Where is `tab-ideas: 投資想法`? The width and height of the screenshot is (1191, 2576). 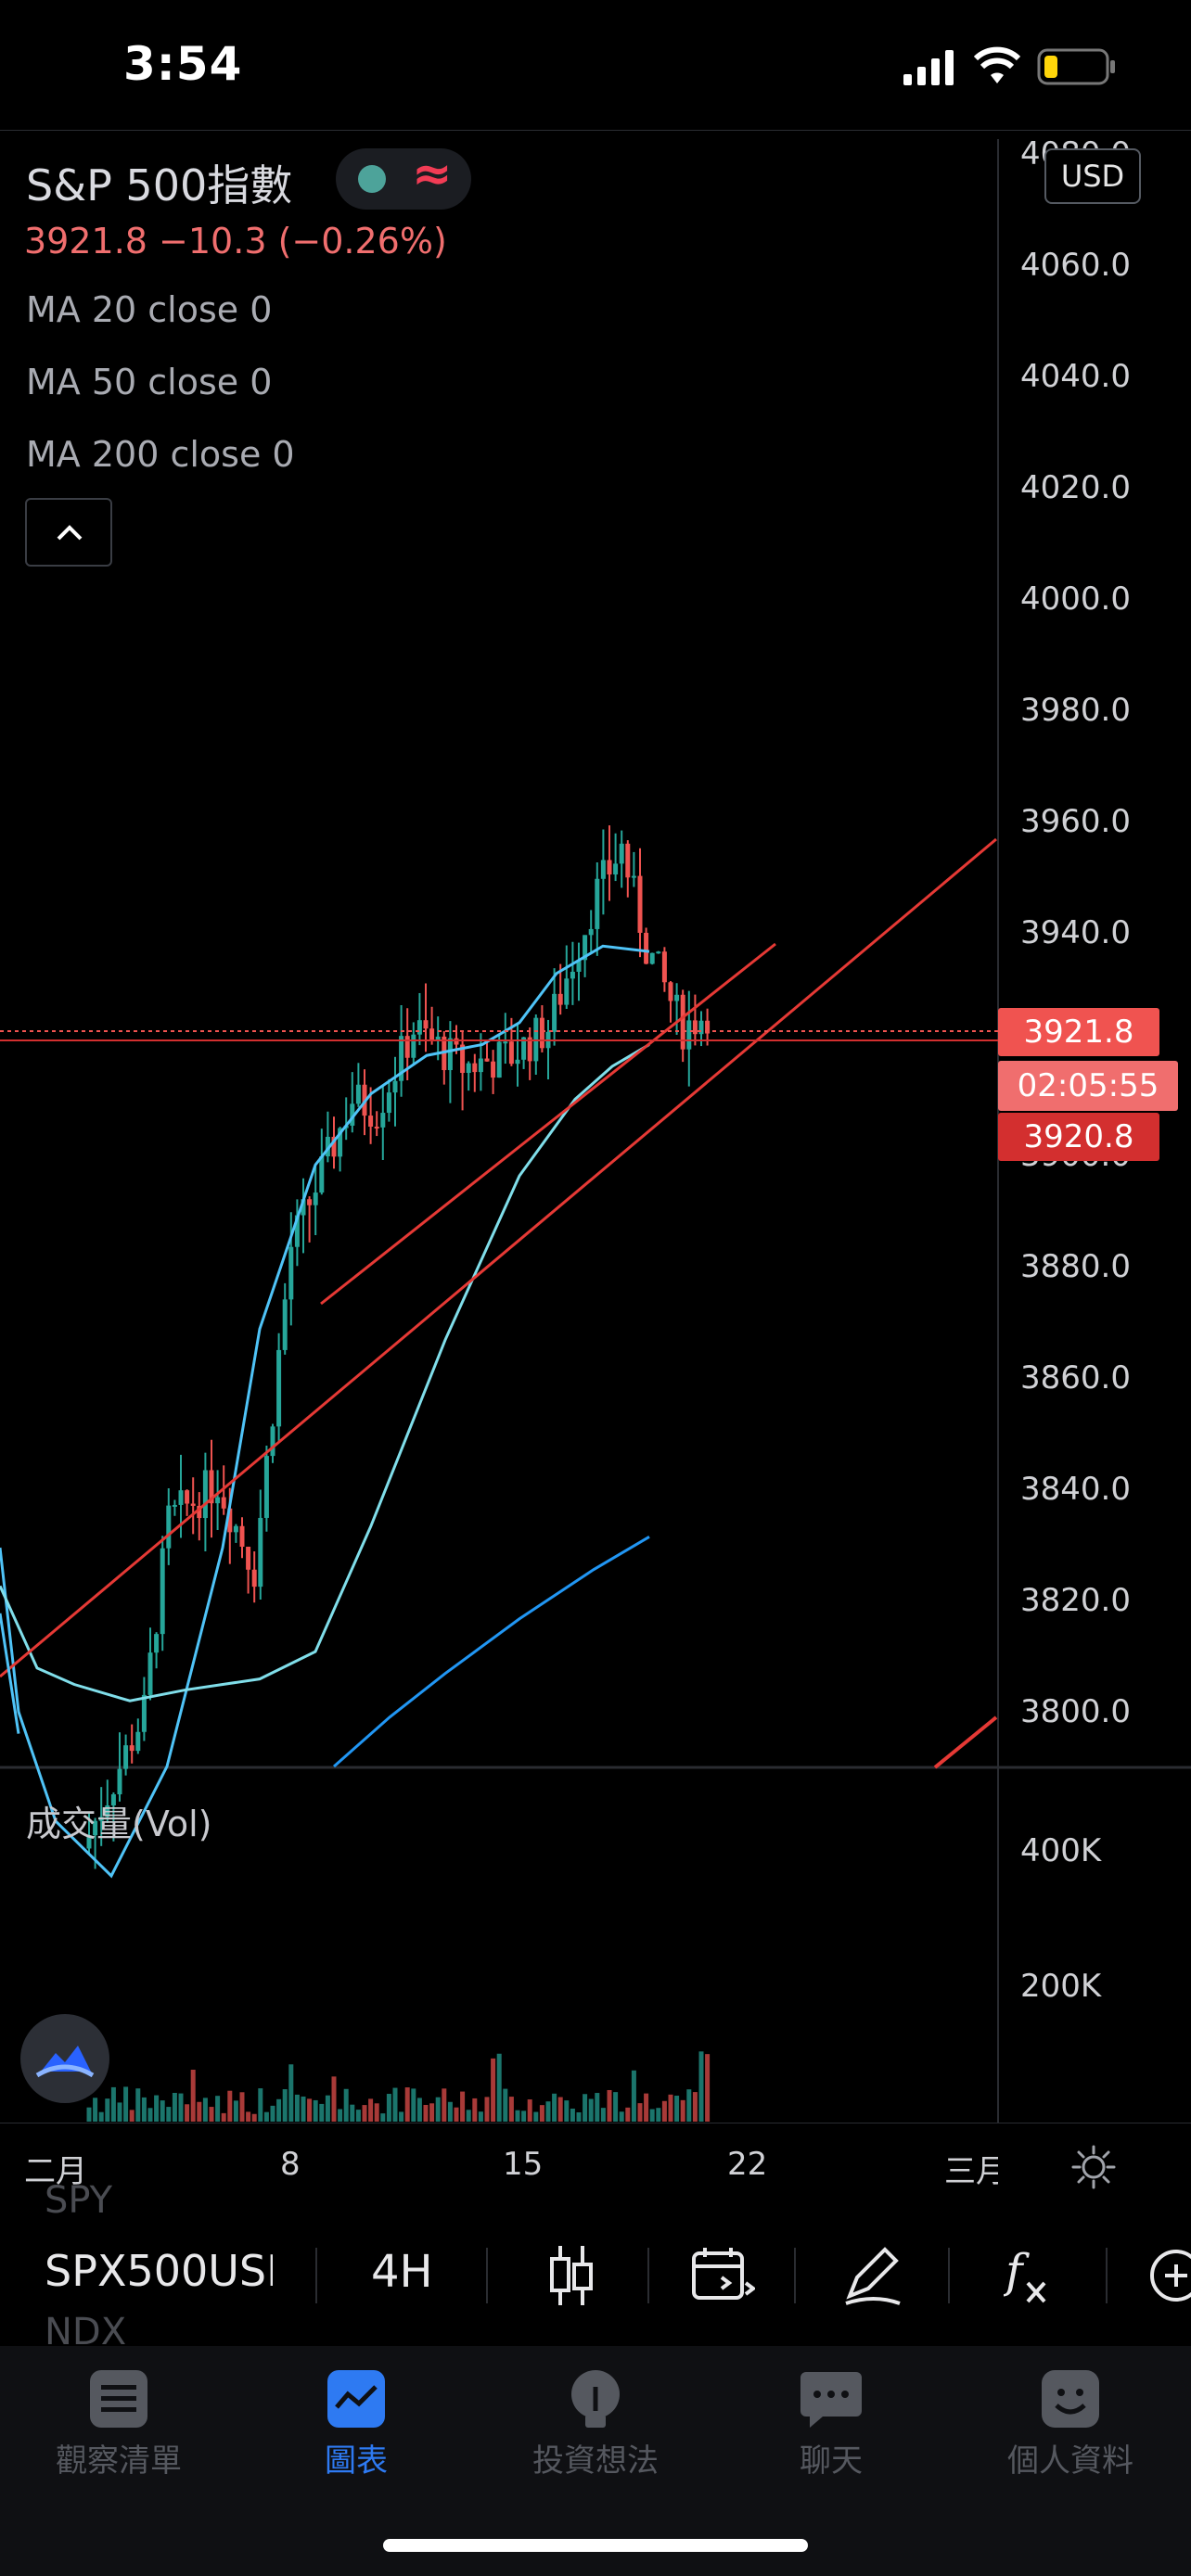 tab-ideas: 投資想法 is located at coordinates (595, 2420).